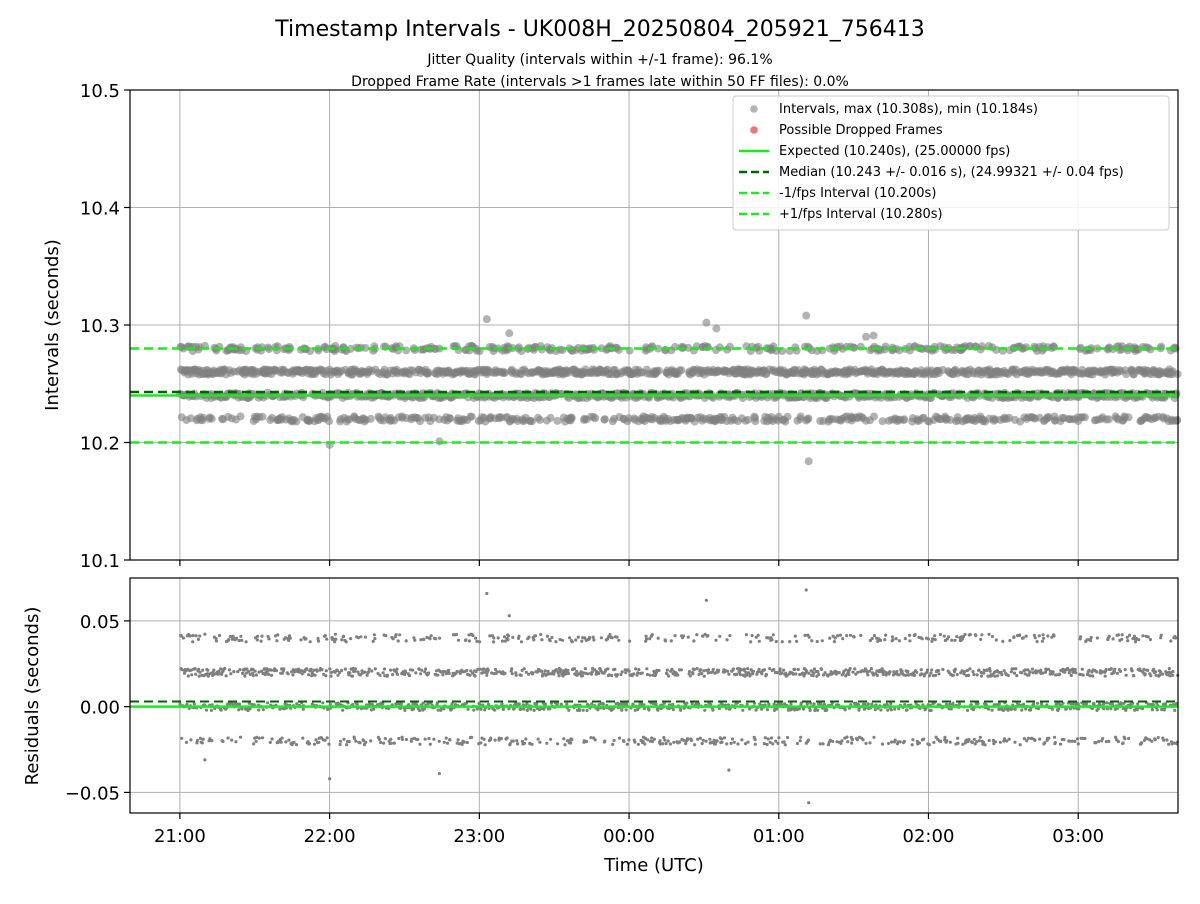 The image size is (1200, 904). What do you see at coordinates (97, 708) in the screenshot?
I see `residuals-y-ticks: 0.050.00−0.05` at bounding box center [97, 708].